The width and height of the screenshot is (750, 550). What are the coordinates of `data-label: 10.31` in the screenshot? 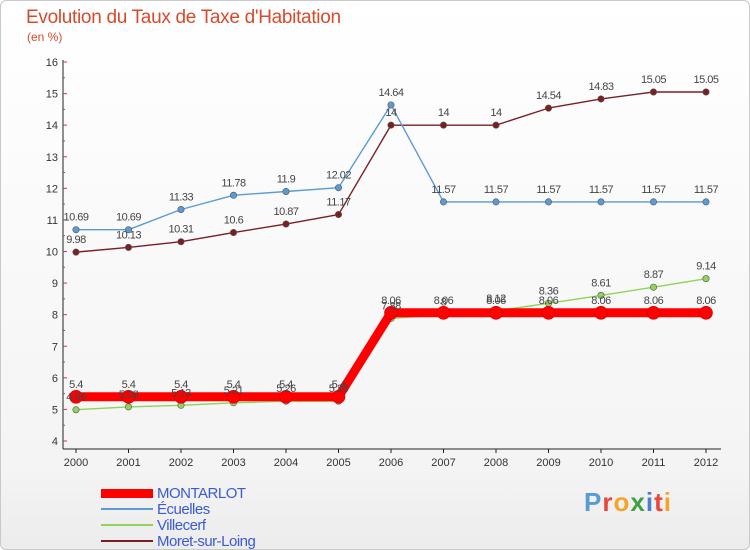 It's located at (180, 230).